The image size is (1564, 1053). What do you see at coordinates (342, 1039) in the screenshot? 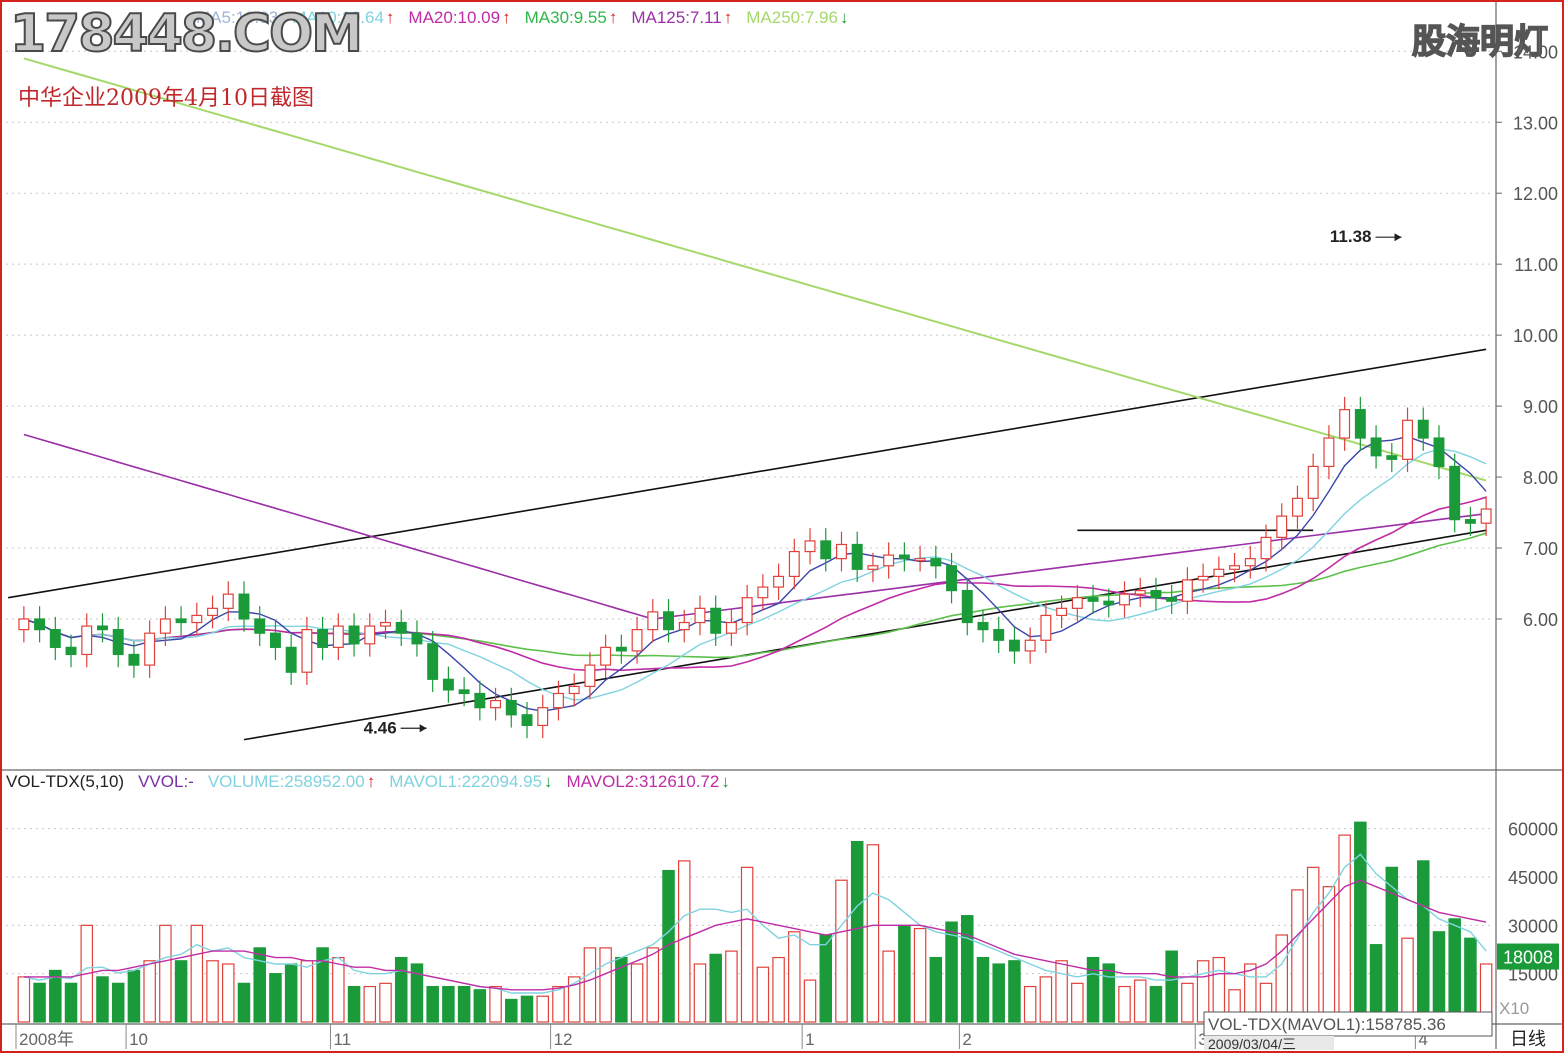
I see `x-tick-label: 11` at bounding box center [342, 1039].